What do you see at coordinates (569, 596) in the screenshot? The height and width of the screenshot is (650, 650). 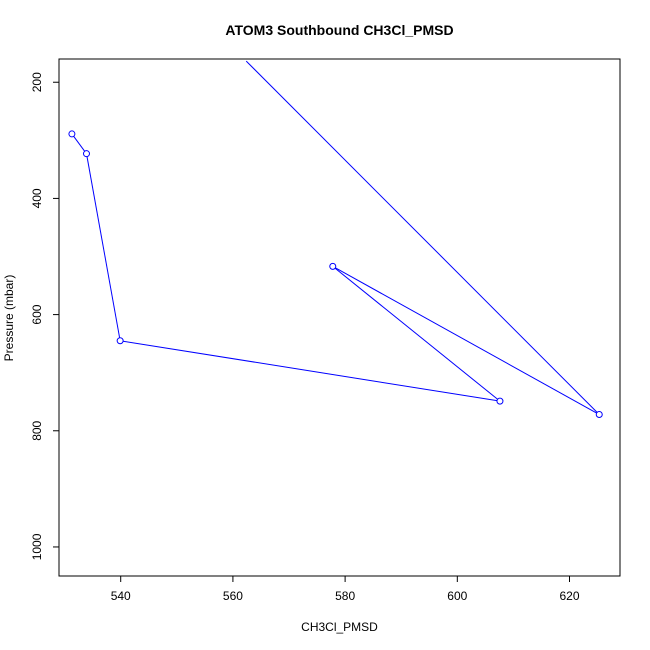 I see `x-tick-label: 620` at bounding box center [569, 596].